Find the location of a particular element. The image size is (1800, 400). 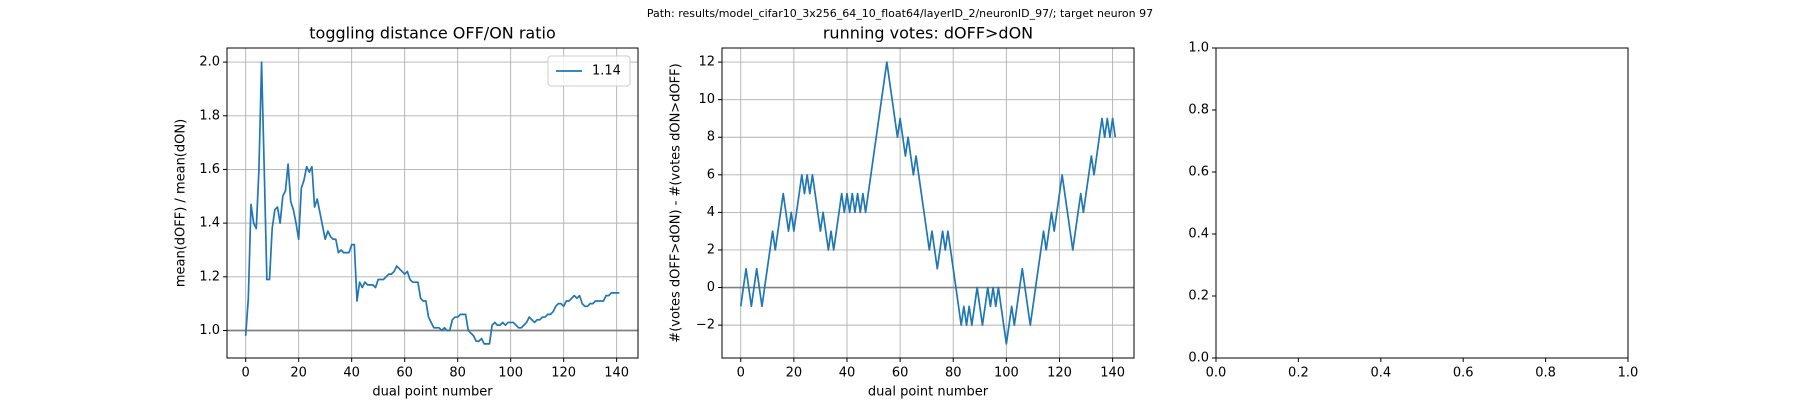

y-tick-label: 1.2 is located at coordinates (209, 276).